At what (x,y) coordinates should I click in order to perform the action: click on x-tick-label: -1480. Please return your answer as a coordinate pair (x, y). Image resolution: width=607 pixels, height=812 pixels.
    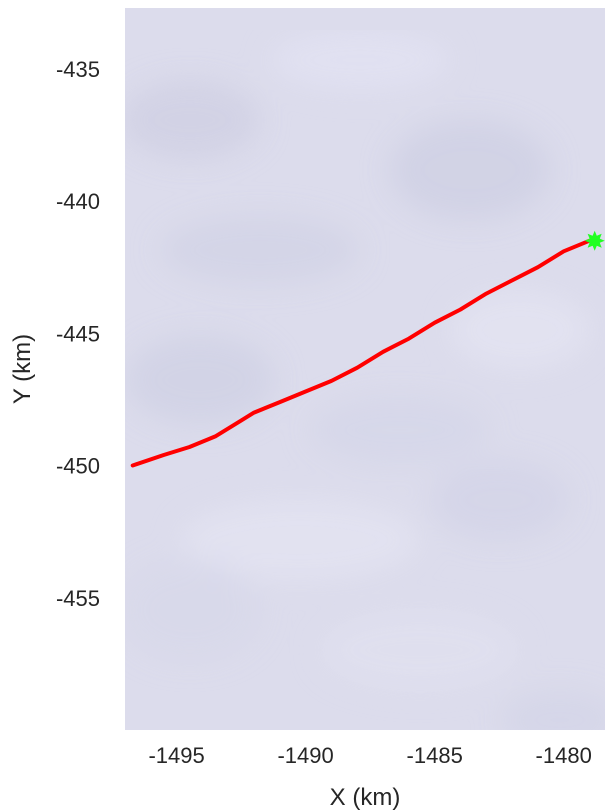
    Looking at the image, I should click on (564, 755).